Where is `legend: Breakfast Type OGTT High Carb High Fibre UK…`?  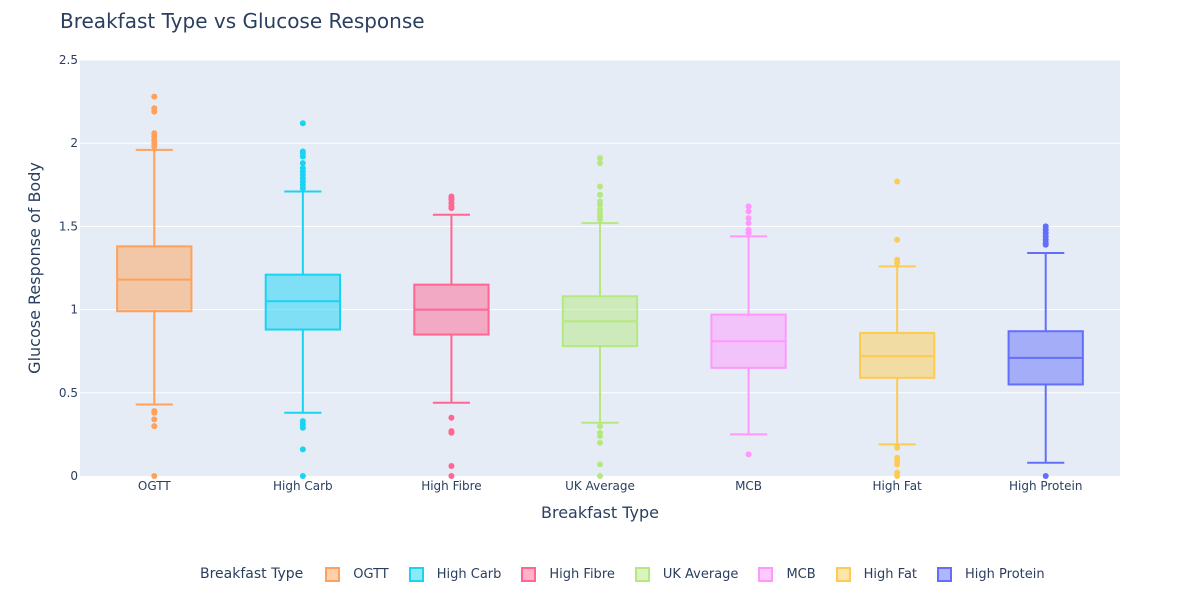 legend: Breakfast Type OGTT High Carb High Fibre UK… is located at coordinates (632, 574).